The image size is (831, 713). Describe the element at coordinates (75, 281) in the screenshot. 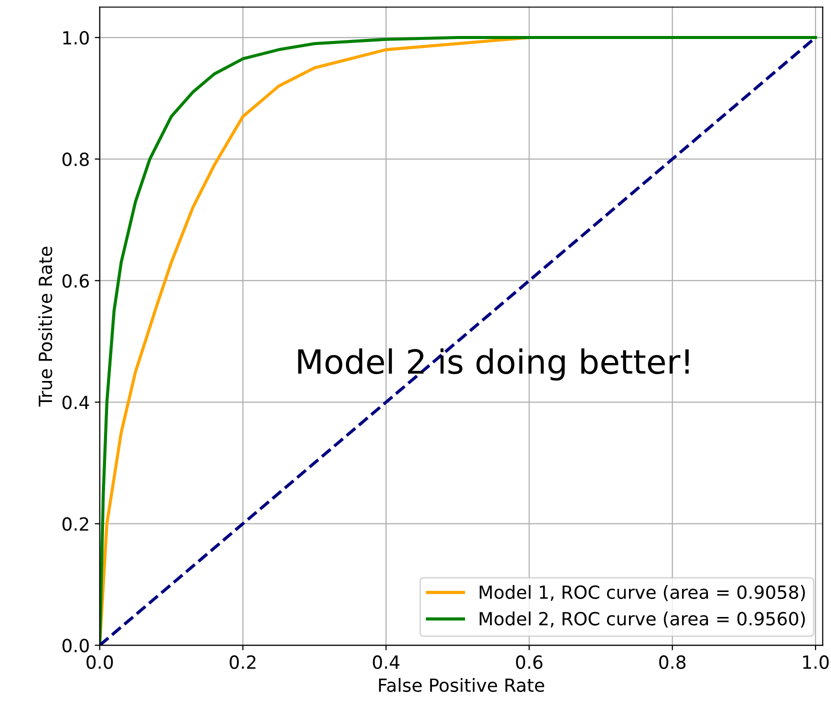

I see `y-tick-label: 0.6` at that location.